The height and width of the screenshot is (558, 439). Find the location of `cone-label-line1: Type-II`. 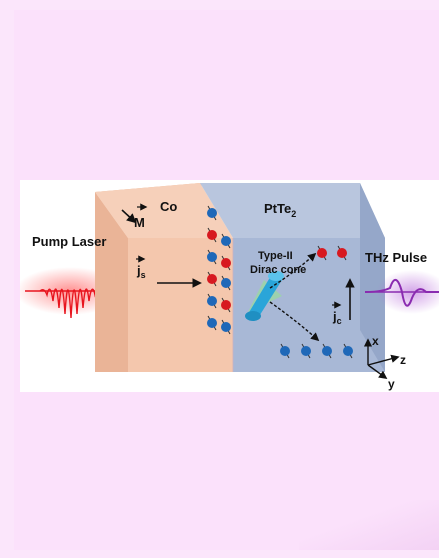

cone-label-line1: Type-II is located at coordinates (275, 256).